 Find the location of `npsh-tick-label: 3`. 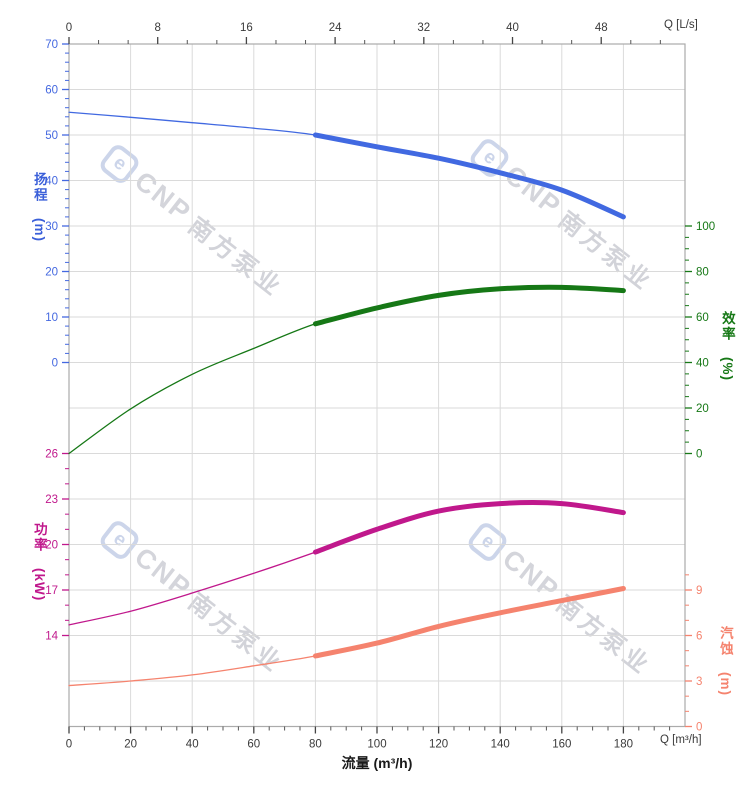

npsh-tick-label: 3 is located at coordinates (699, 682).